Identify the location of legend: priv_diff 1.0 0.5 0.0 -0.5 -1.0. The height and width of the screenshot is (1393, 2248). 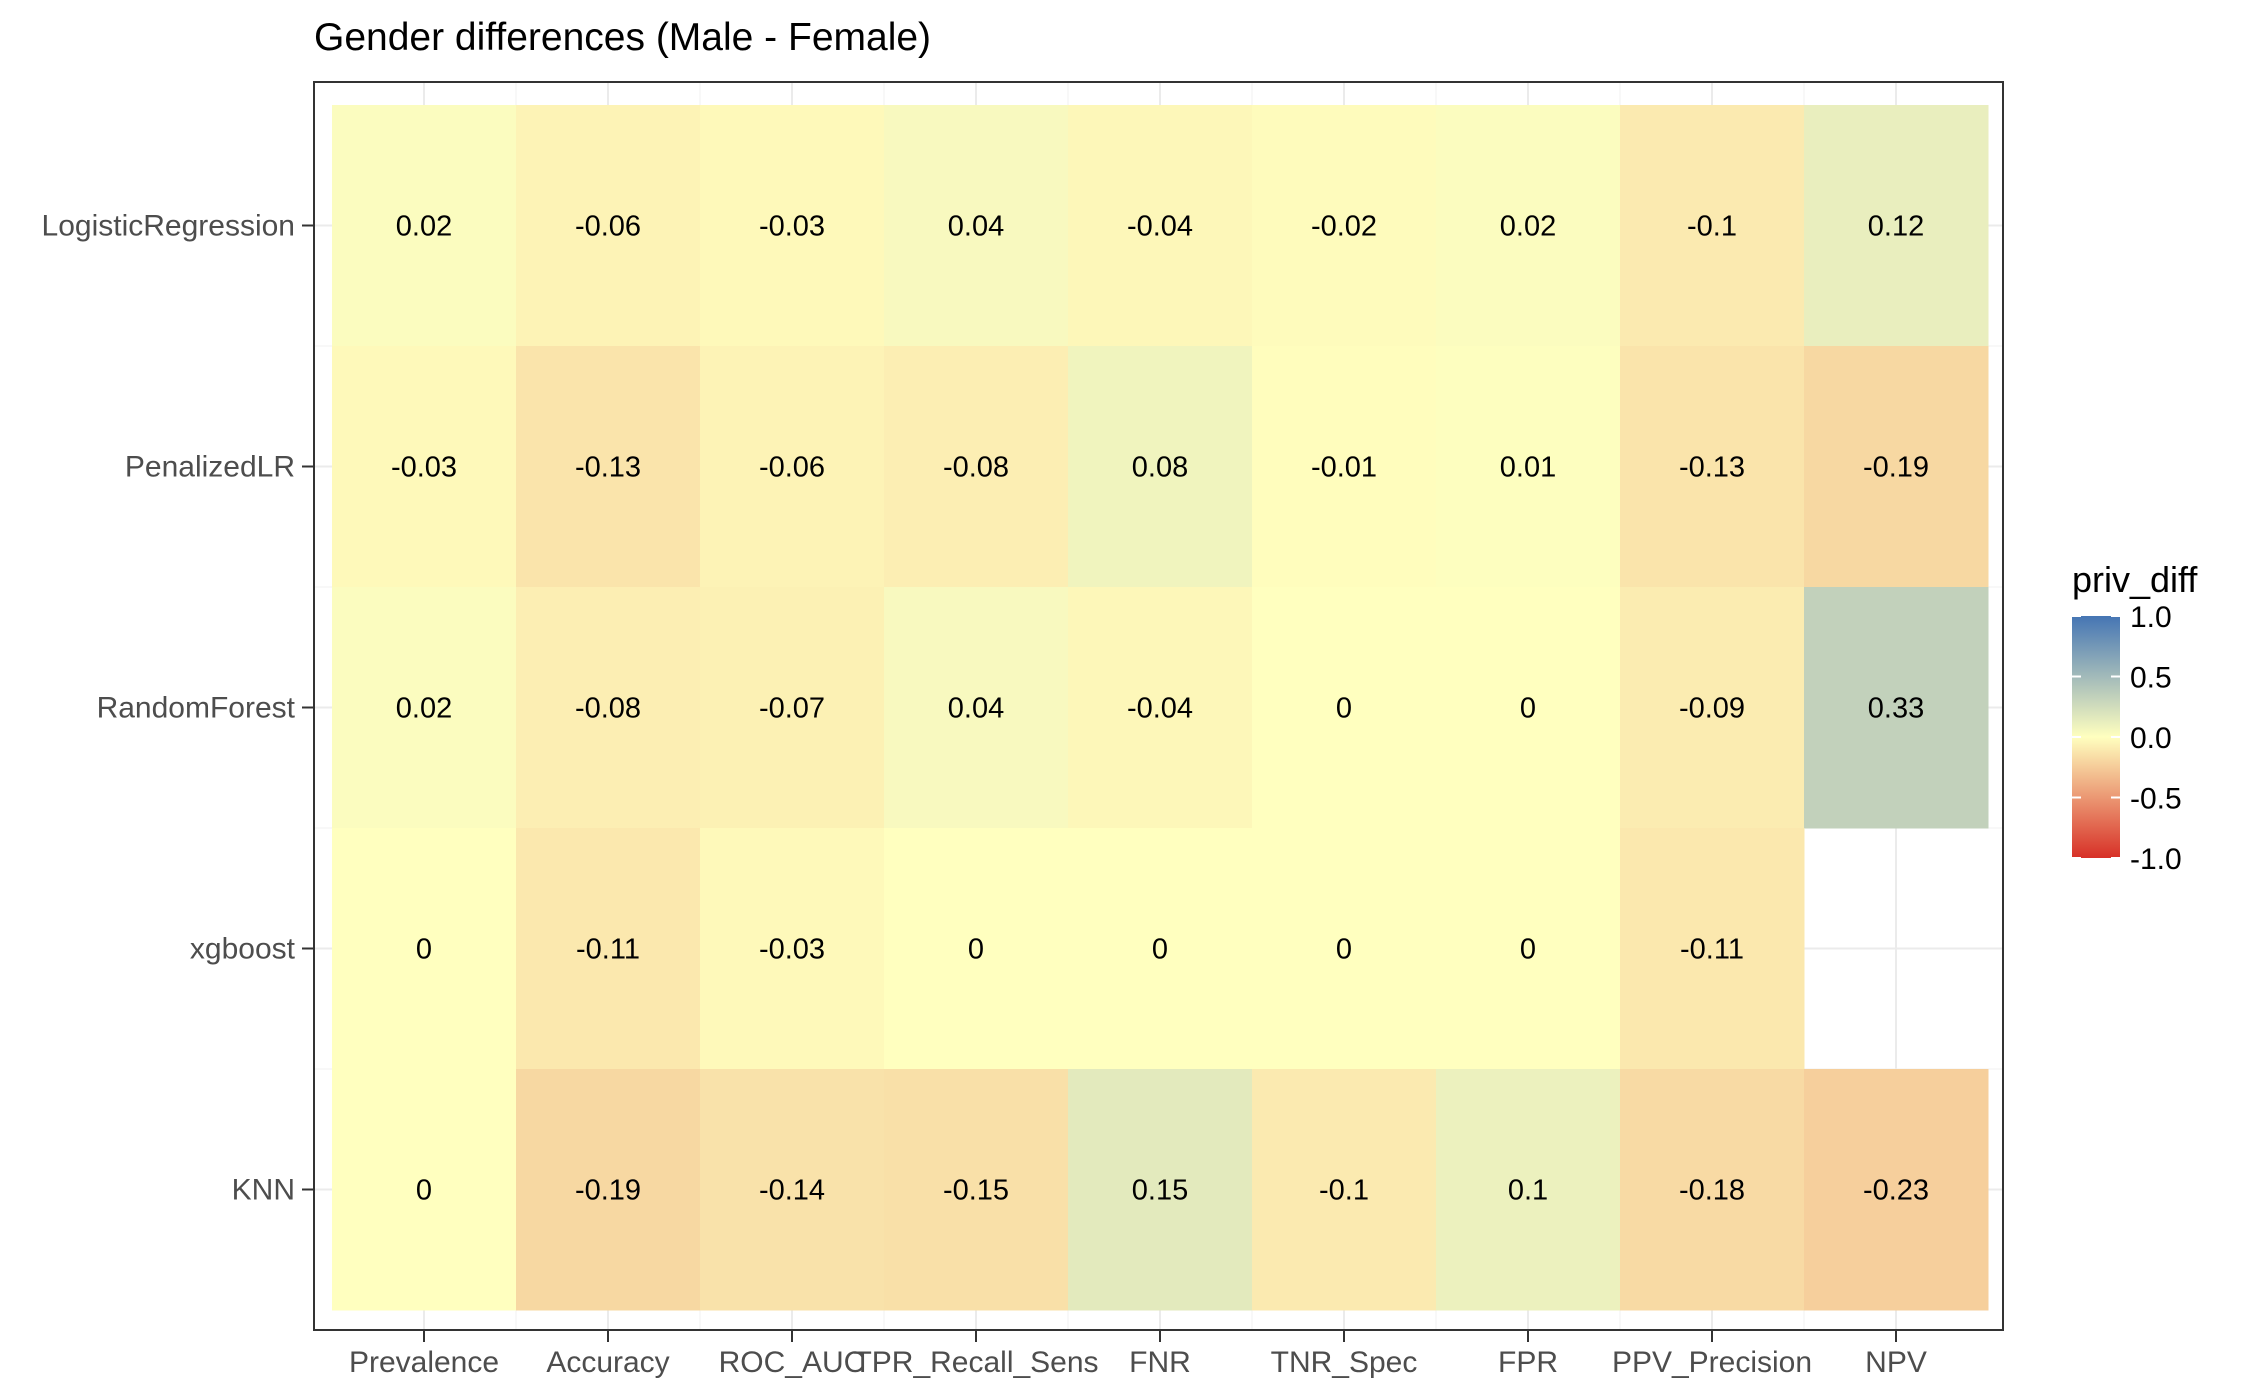
(2135, 717).